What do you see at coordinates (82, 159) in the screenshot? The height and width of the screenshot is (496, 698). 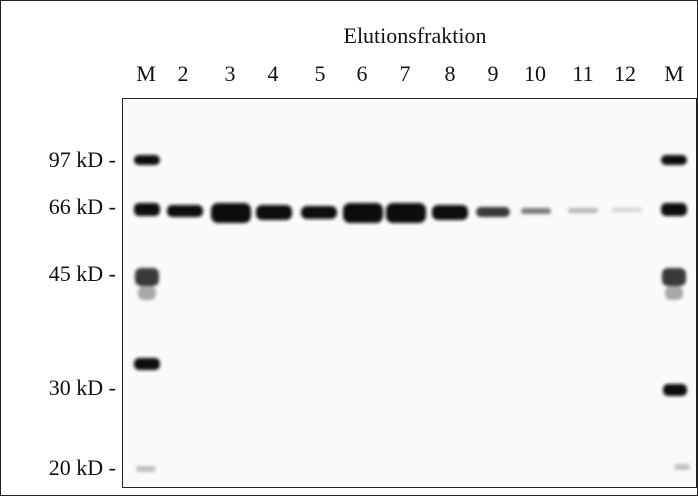 I see `marker-label: 97 kD -` at bounding box center [82, 159].